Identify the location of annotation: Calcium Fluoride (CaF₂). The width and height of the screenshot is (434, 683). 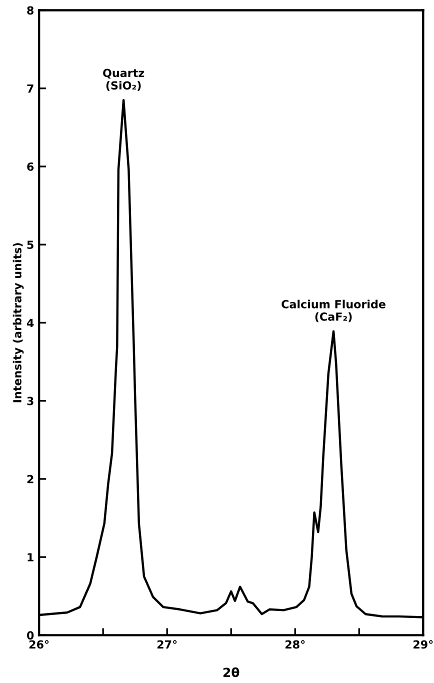
(334, 311).